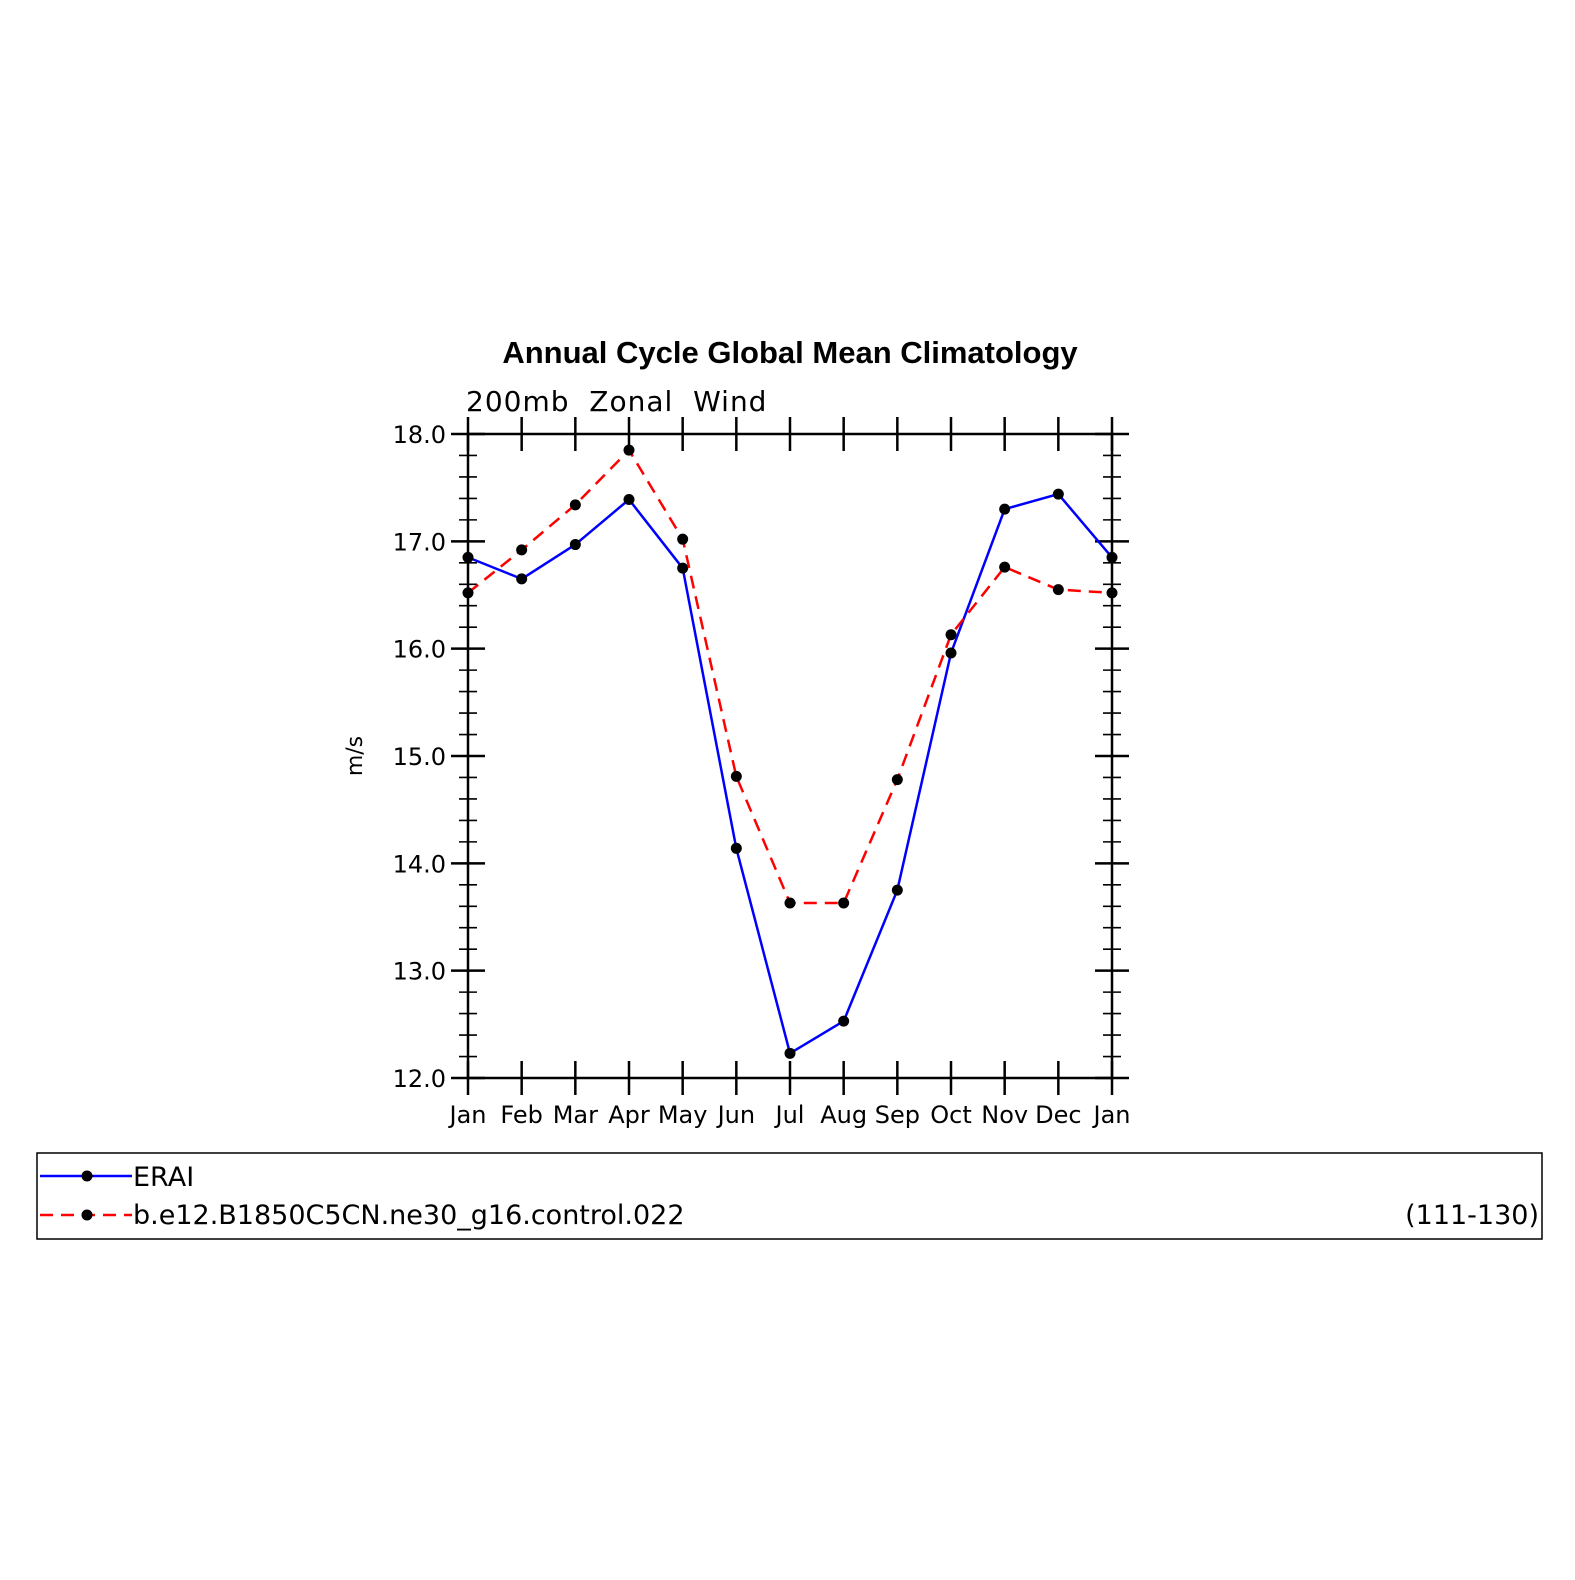 Image resolution: width=1575 pixels, height=1580 pixels. Describe the element at coordinates (951, 1115) in the screenshot. I see `x-tick-label: Oct` at that location.